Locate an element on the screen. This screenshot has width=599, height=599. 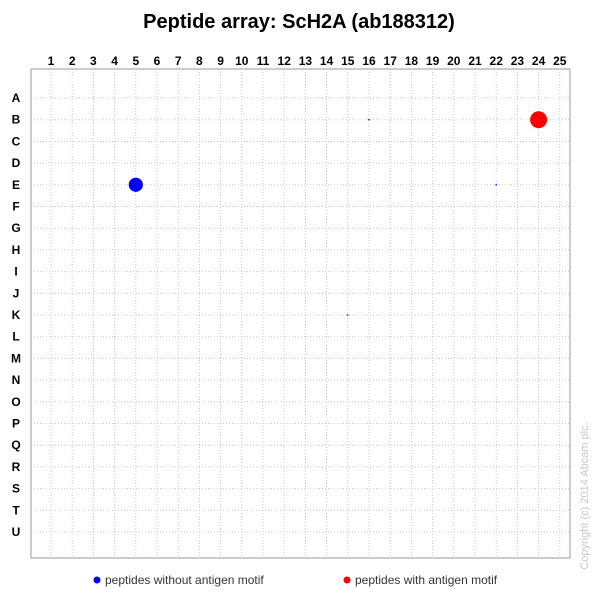
x-tick-label-12: 12 is located at coordinates (285, 61).